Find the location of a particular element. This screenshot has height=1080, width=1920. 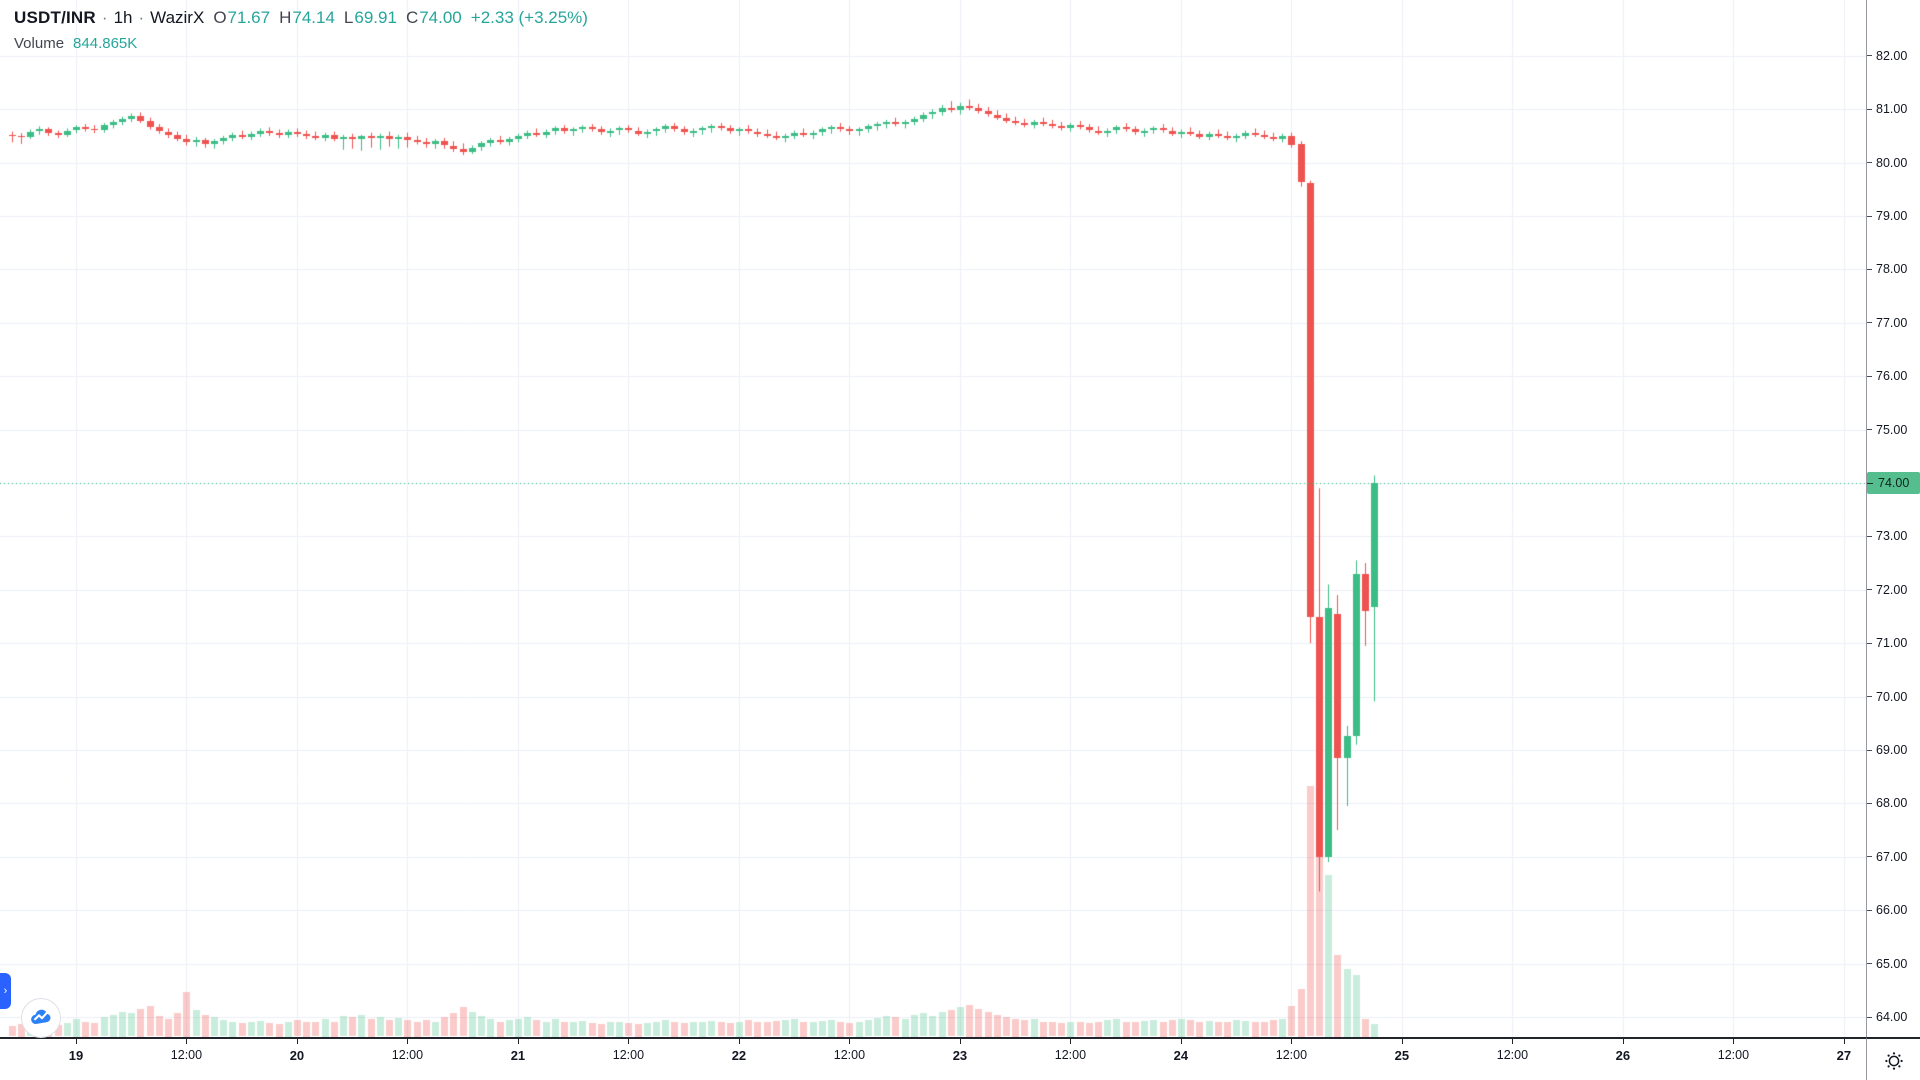

ohlc-value: 74.14 is located at coordinates (313, 17).